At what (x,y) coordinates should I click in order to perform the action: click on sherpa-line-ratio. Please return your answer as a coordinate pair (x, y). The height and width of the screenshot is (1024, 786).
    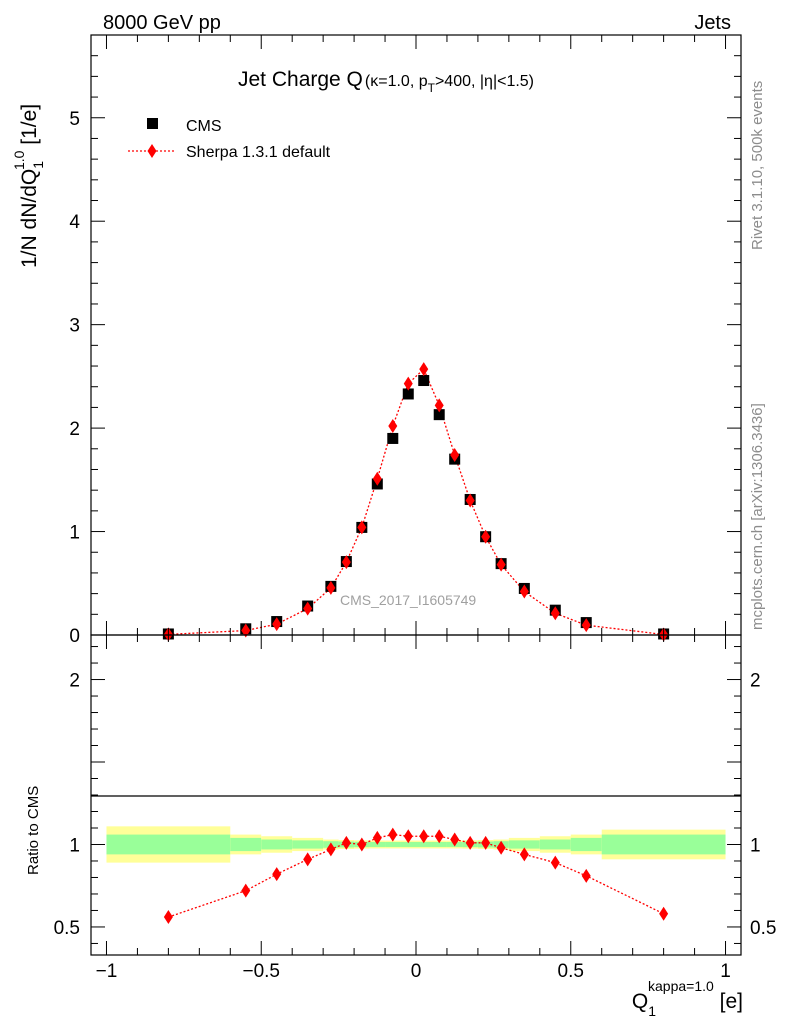
    Looking at the image, I should click on (416, 875).